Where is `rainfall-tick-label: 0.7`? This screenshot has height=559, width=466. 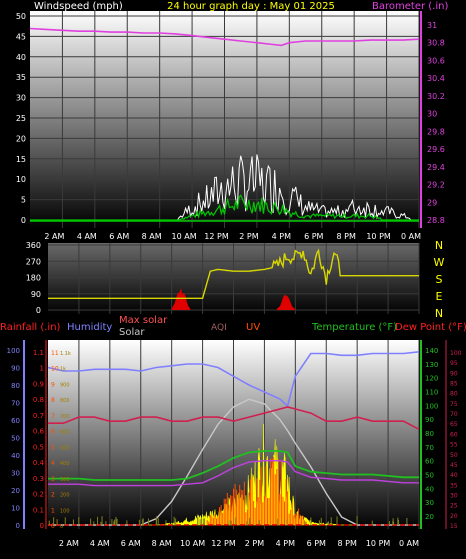 rainfall-tick-label: 0.7 is located at coordinates (38, 416).